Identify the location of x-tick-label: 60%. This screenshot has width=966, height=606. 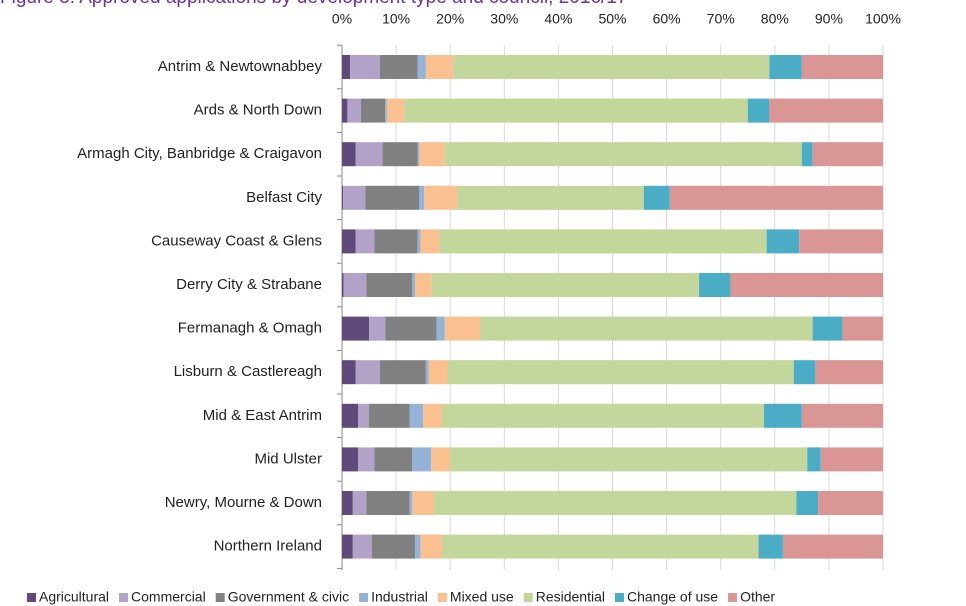
(667, 19).